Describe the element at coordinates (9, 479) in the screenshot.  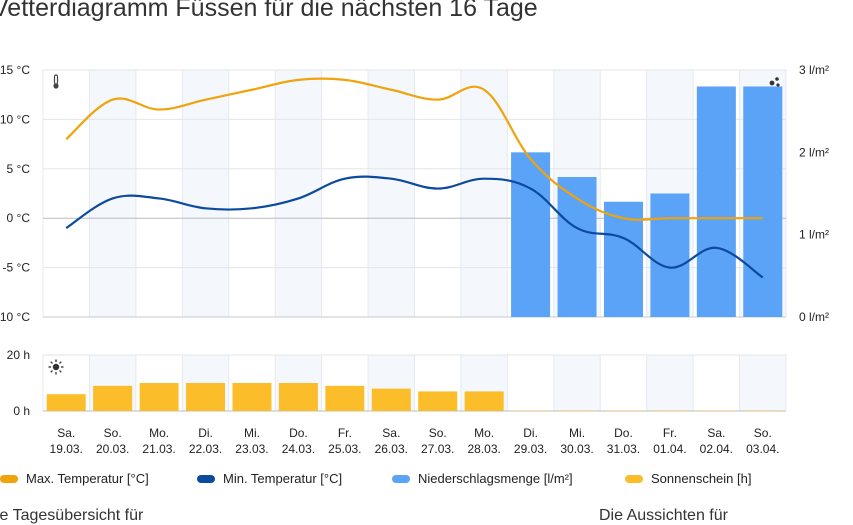
I see `legend-swatch-max-temp` at that location.